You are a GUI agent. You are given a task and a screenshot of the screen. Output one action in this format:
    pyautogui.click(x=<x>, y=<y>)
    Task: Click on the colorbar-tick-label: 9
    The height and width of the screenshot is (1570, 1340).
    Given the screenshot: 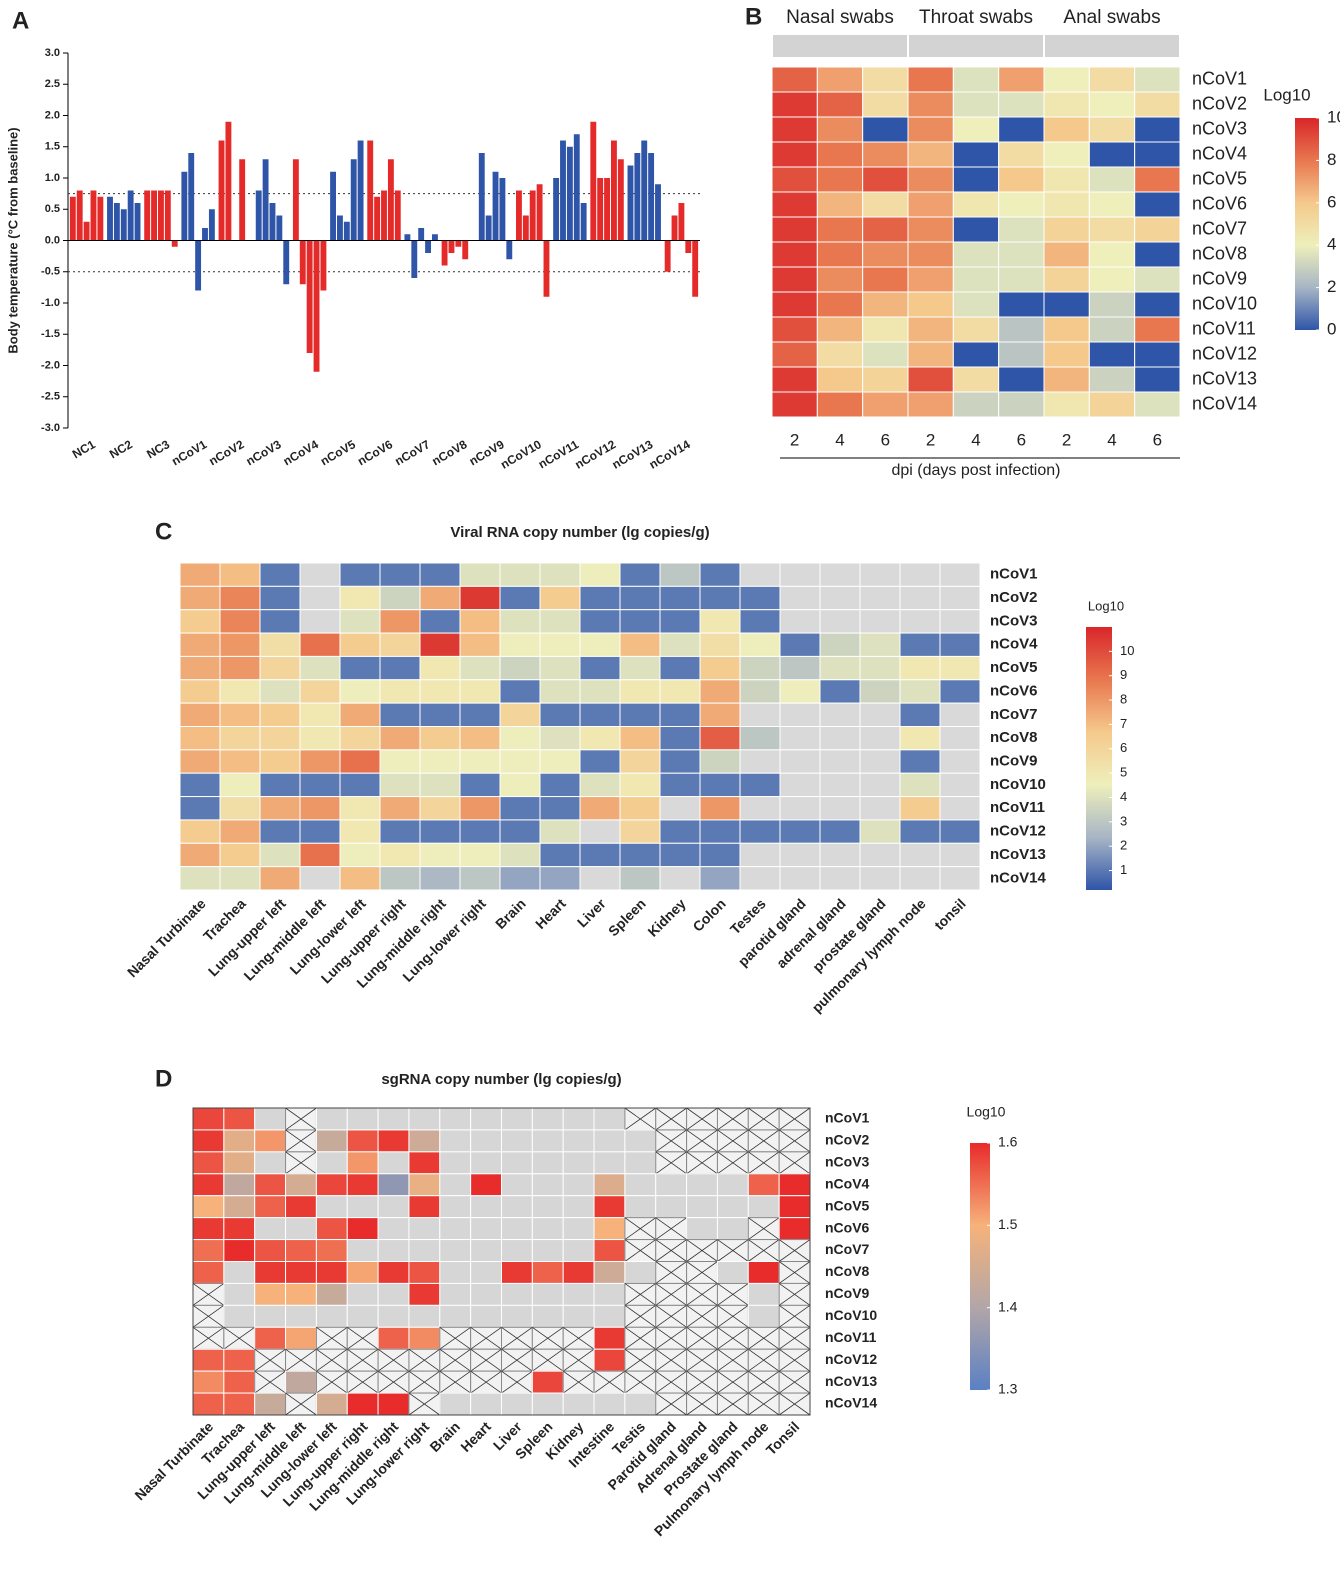 What is the action you would take?
    pyautogui.click(x=1123, y=674)
    